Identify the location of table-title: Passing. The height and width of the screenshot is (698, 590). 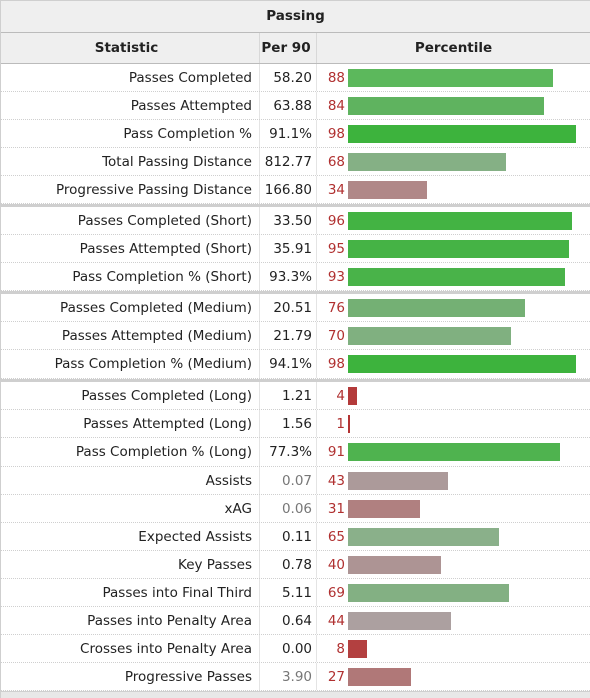
(295, 16).